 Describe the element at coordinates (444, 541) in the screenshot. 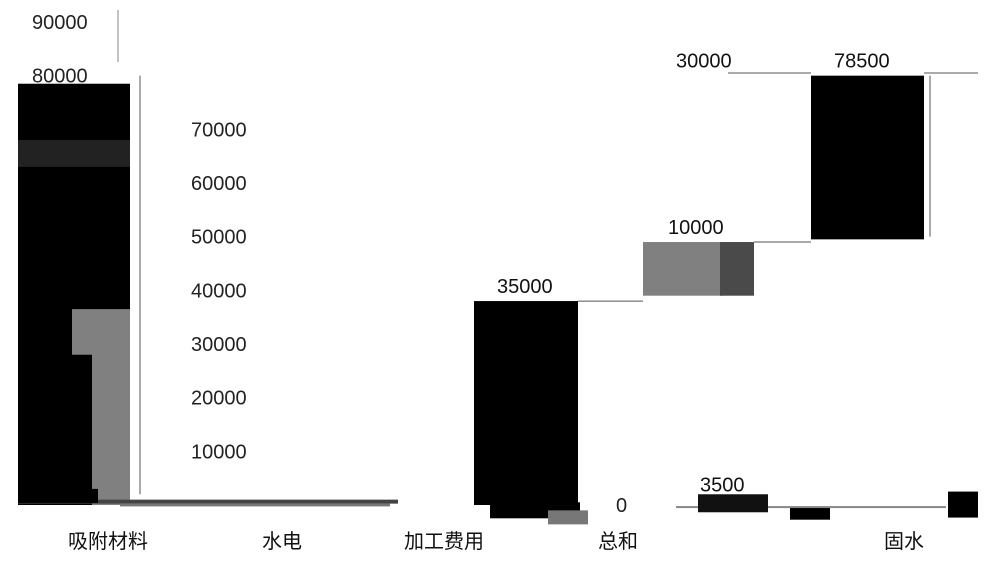

I see `category-label: 加工费用` at that location.